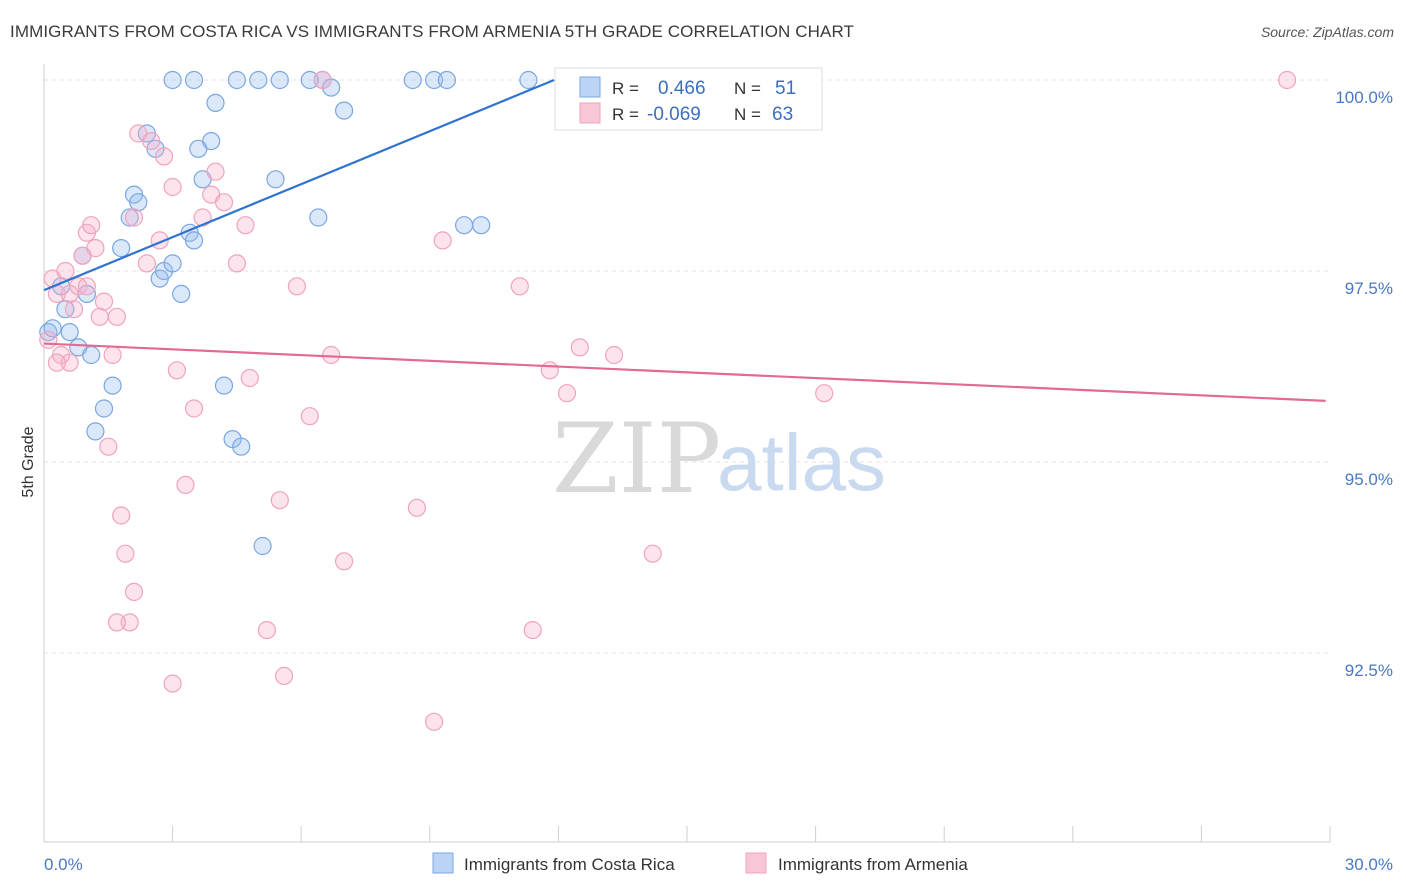 This screenshot has width=1406, height=892. Describe the element at coordinates (1364, 97) in the screenshot. I see `y-tick-label-3: 100.0%` at that location.